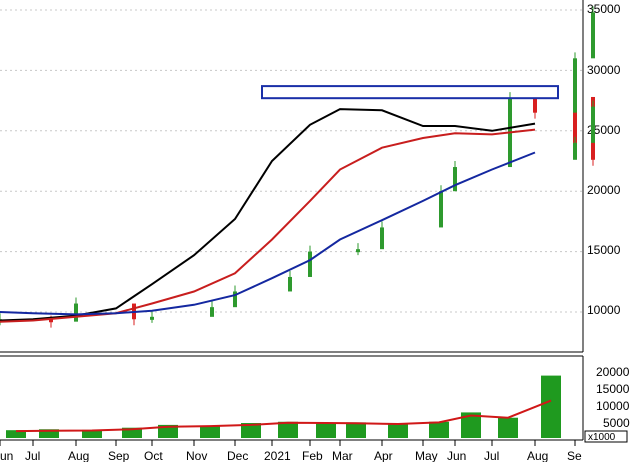 This screenshot has height=467, width=632. I want to click on y-tick-35000: 35000, so click(604, 9).